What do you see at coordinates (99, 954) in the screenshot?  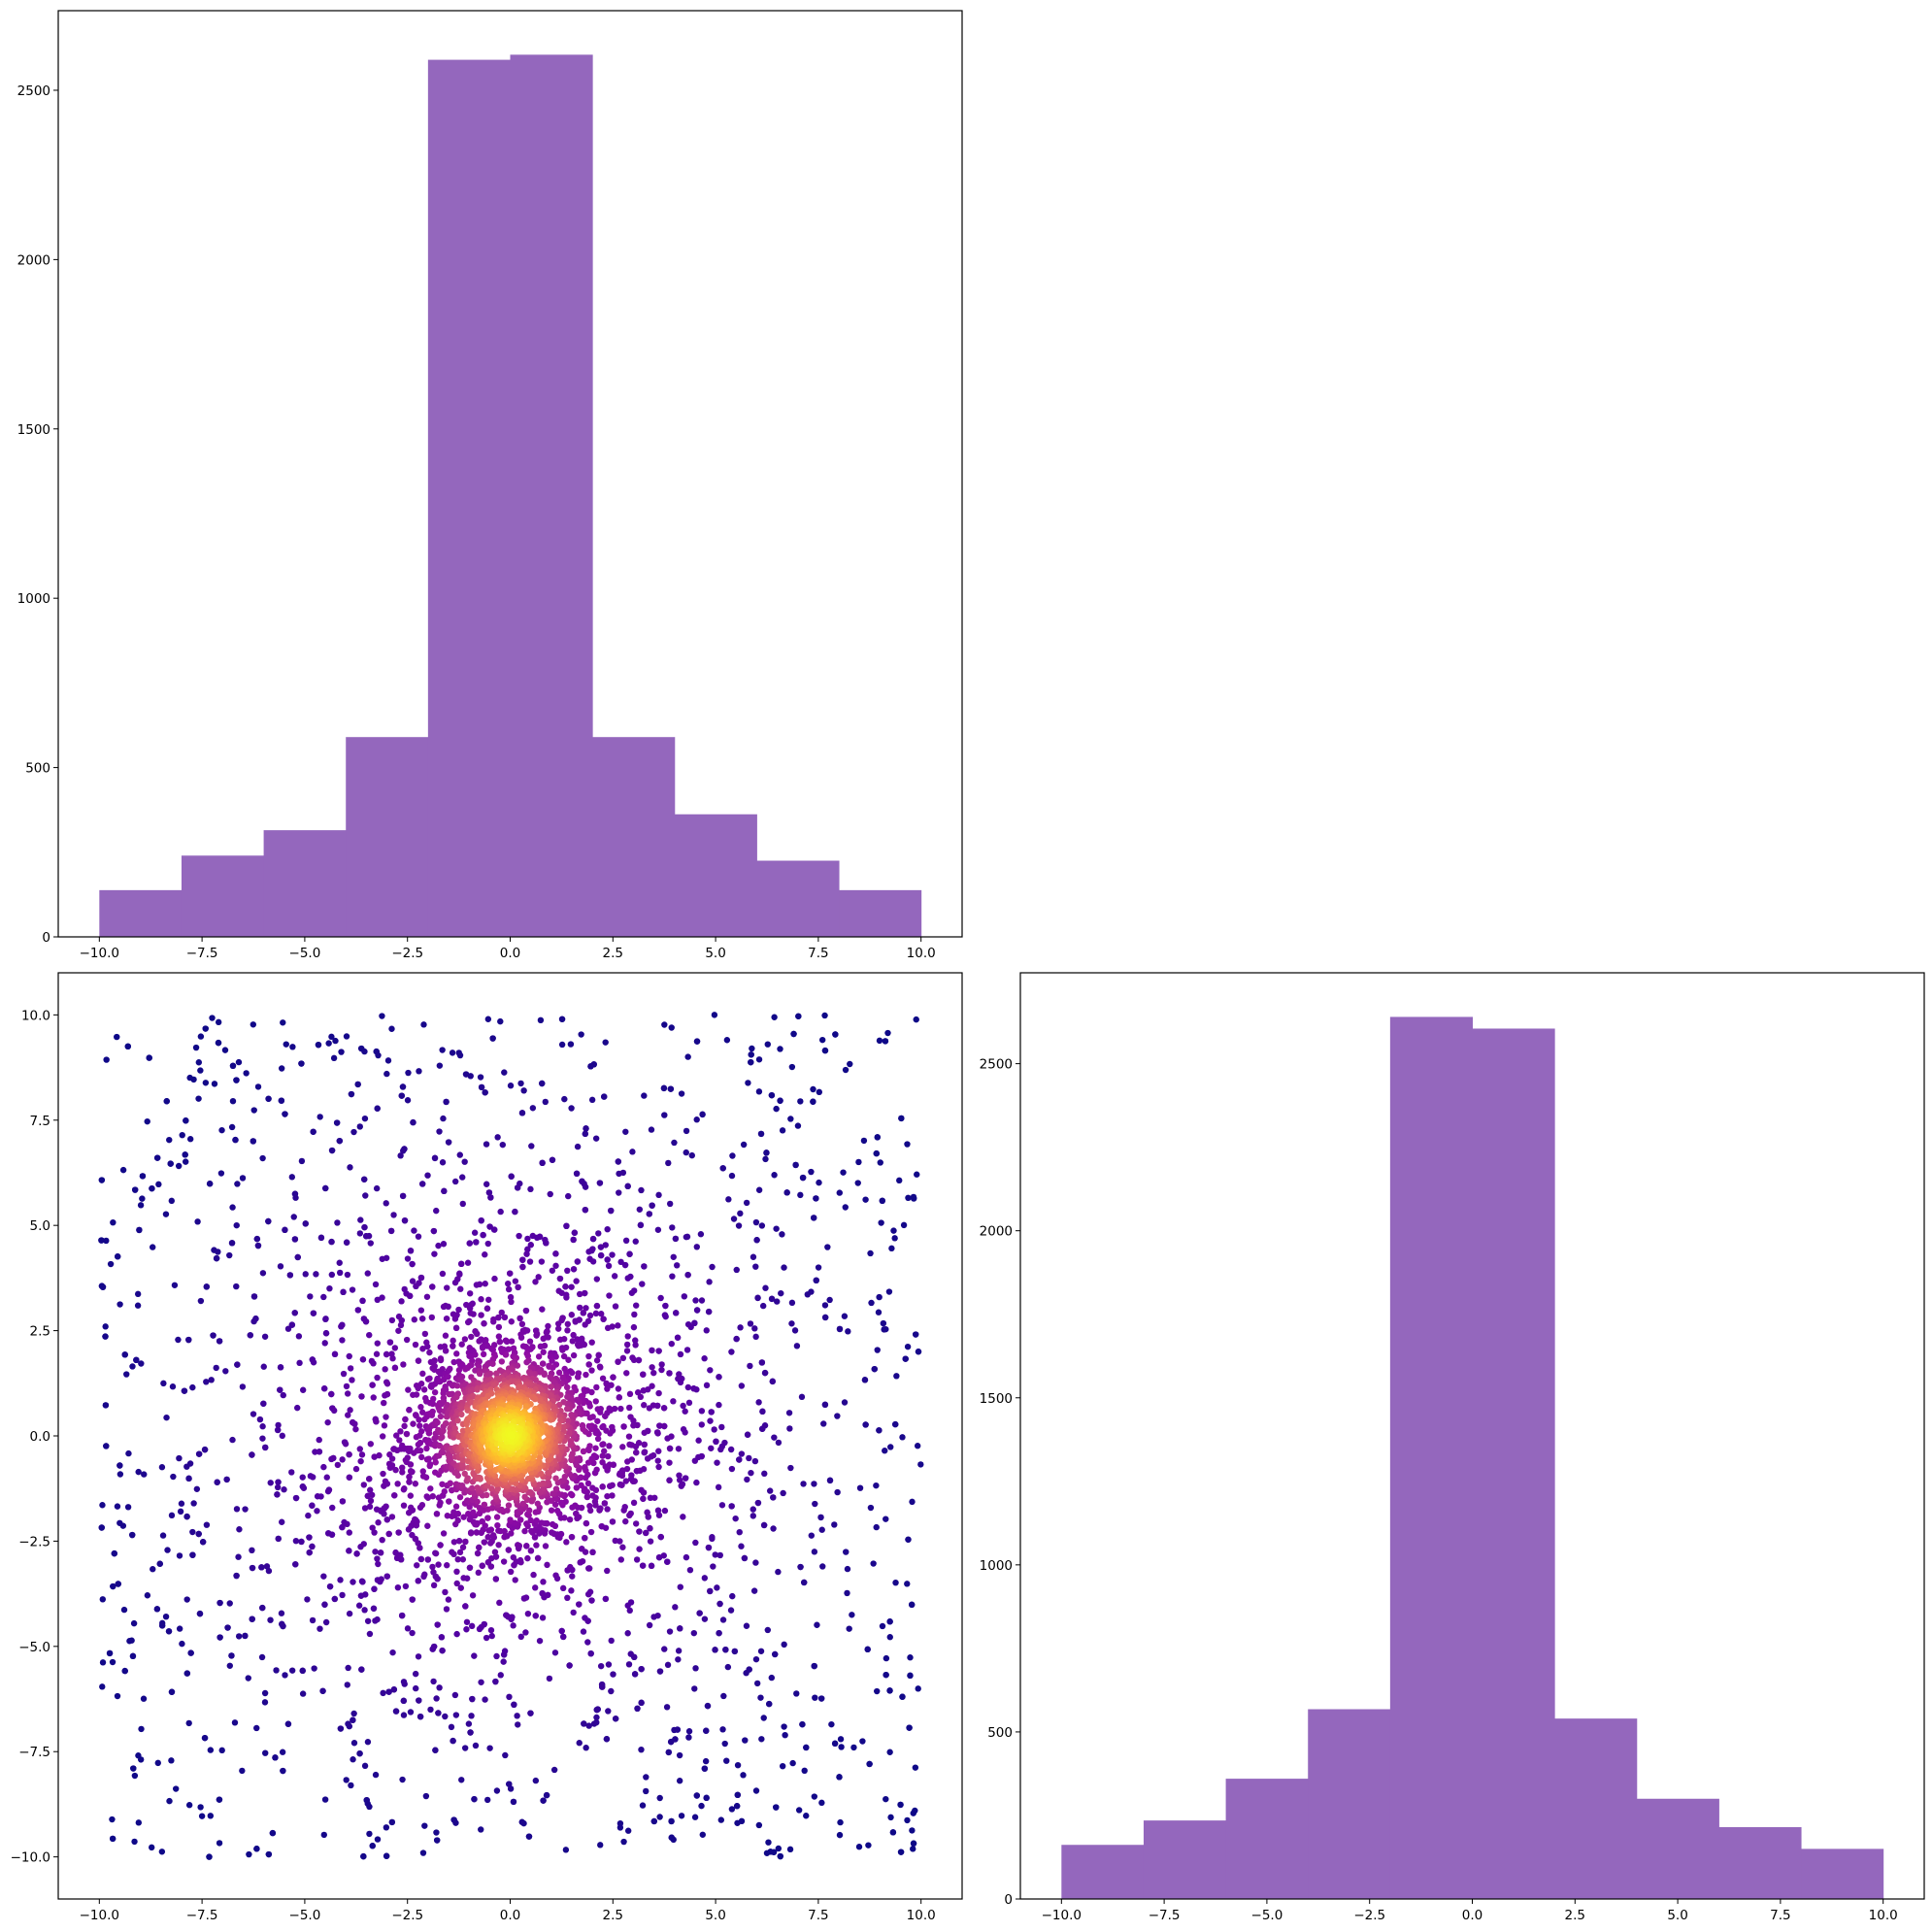 I see `x-tick-label: −10.0` at bounding box center [99, 954].